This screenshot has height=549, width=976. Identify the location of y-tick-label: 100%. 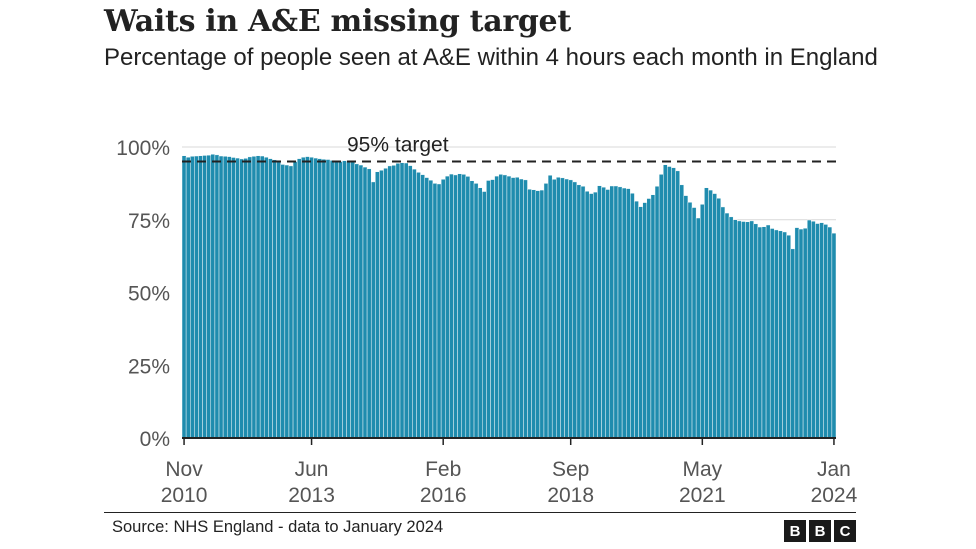
(143, 148).